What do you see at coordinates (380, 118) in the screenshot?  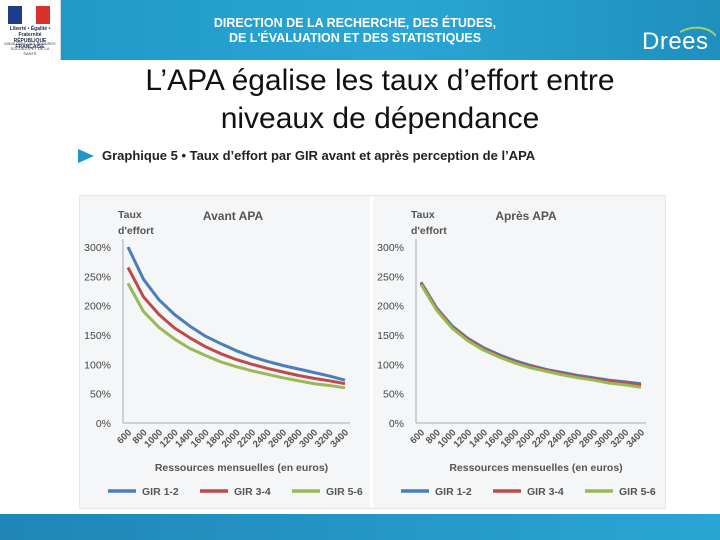 I see `slide-title-line2: niveaux de dépendance` at bounding box center [380, 118].